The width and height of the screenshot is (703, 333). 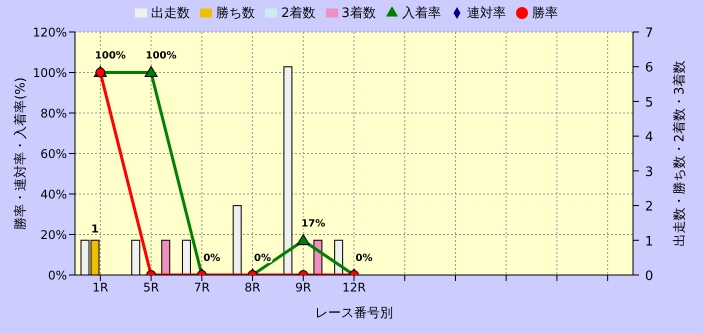 I want to click on y-tick-label: 80%, so click(x=53, y=113).